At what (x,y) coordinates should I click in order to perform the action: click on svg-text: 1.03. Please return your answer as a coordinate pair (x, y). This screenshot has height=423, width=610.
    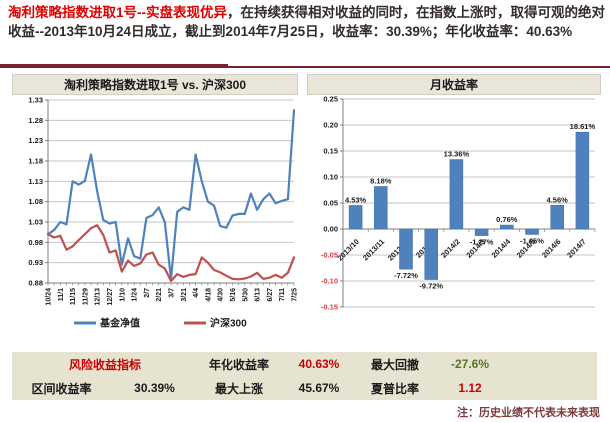
    Looking at the image, I should click on (35, 222).